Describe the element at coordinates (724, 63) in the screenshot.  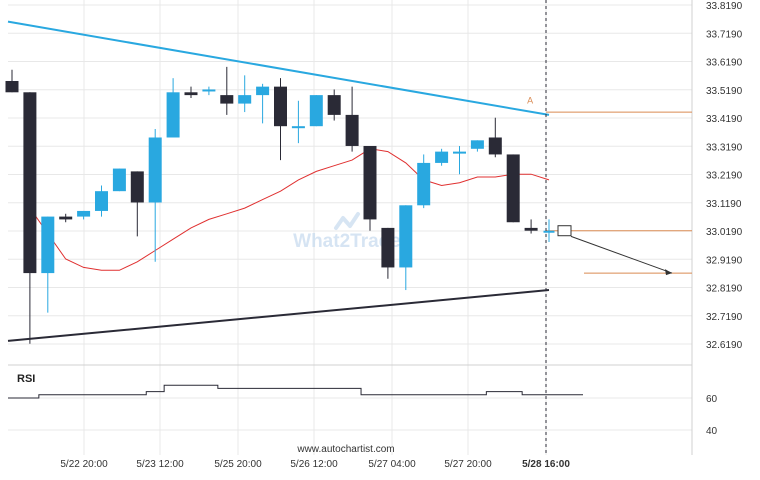
I see `price-tick-label: 33.6190` at that location.